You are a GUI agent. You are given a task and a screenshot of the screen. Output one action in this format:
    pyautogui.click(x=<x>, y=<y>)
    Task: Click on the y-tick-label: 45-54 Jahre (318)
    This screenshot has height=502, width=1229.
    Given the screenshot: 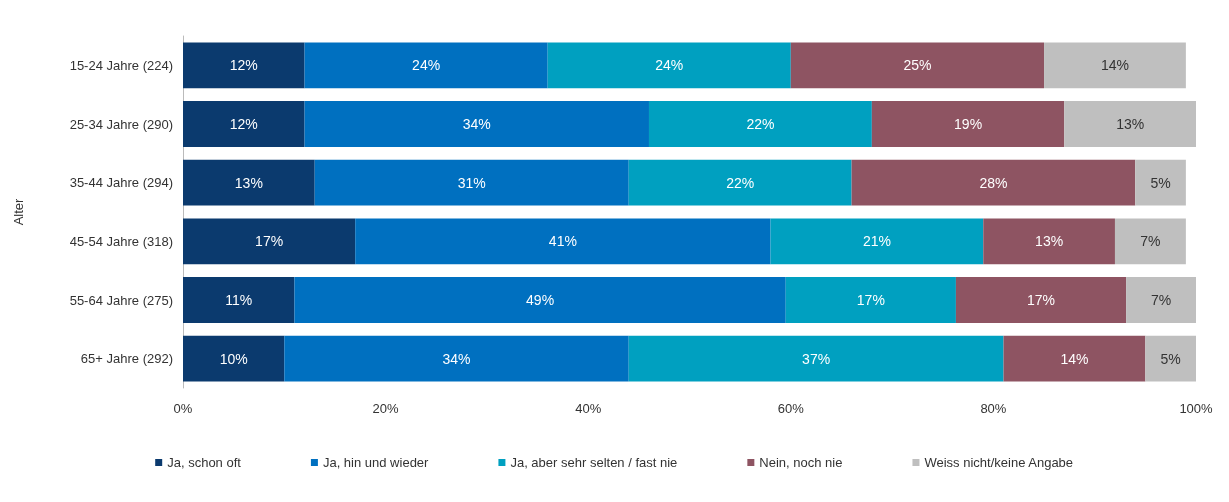 What is the action you would take?
    pyautogui.click(x=121, y=241)
    